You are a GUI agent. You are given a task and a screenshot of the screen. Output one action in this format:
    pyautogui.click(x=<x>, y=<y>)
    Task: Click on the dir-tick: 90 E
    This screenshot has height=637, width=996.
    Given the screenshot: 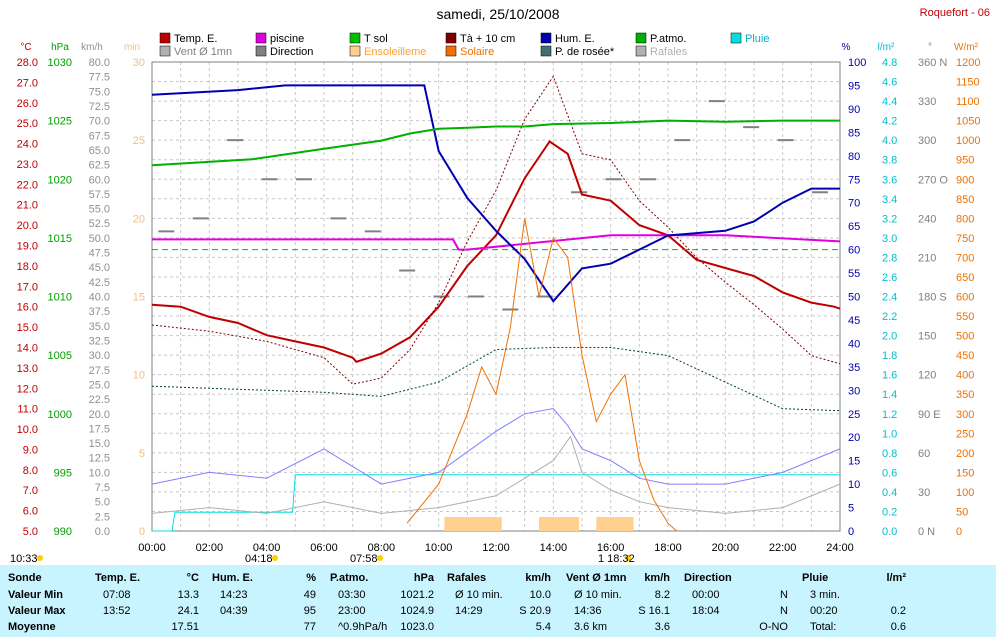 What is the action you would take?
    pyautogui.click(x=929, y=415)
    